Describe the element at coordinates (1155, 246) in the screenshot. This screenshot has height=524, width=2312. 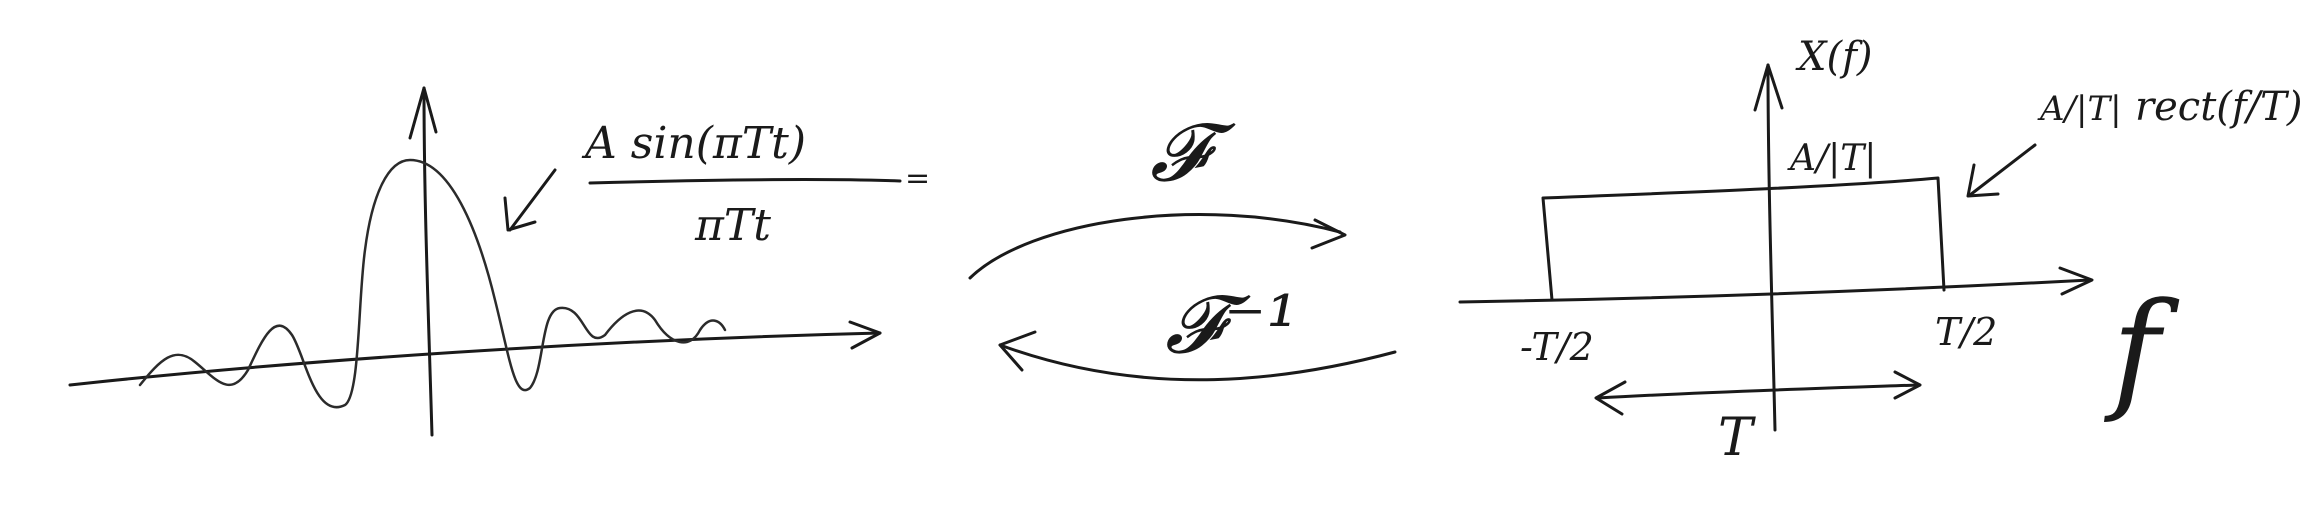
I see `forward-transform-arrow` at that location.